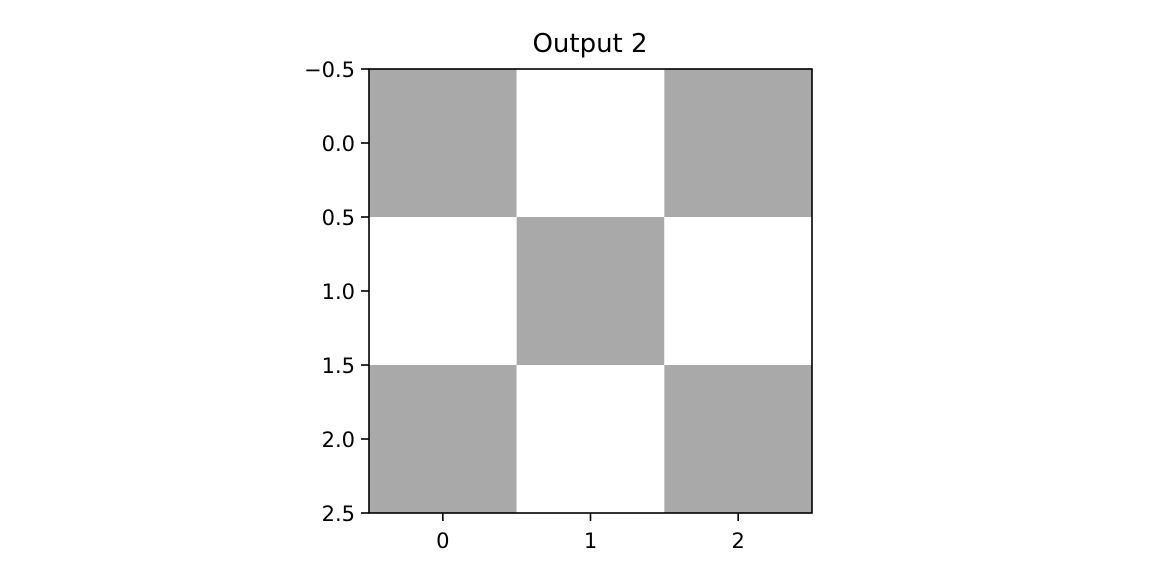 The width and height of the screenshot is (1152, 576). What do you see at coordinates (442, 541) in the screenshot?
I see `x-tick-label: 0` at bounding box center [442, 541].